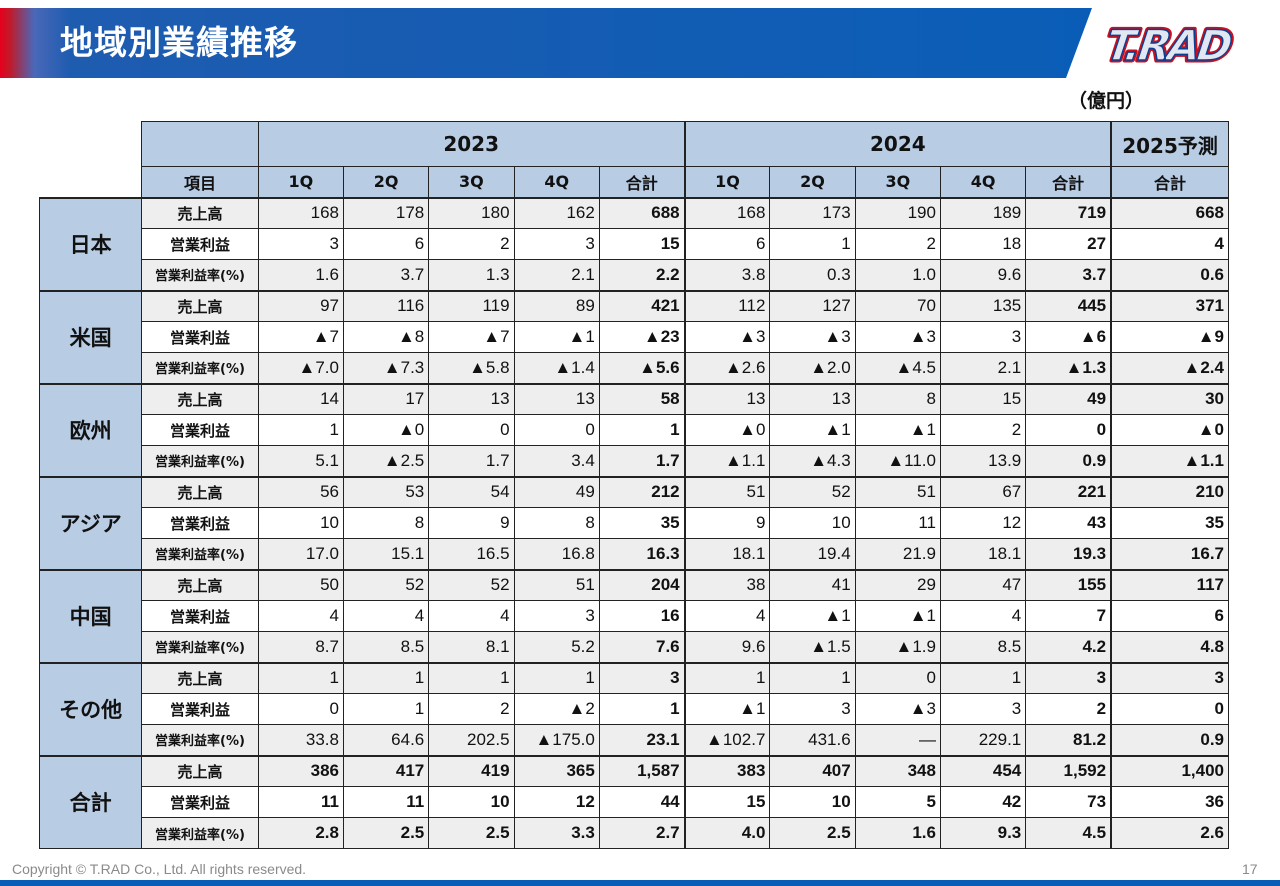 Image resolution: width=1280 pixels, height=886 pixels. I want to click on data-cell: 13, so click(812, 398).